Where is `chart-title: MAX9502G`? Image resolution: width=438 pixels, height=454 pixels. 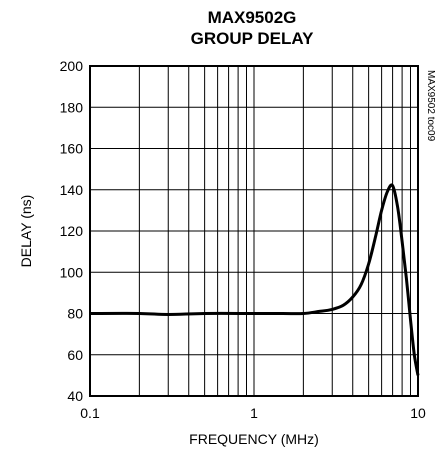 chart-title: MAX9502G is located at coordinates (252, 17).